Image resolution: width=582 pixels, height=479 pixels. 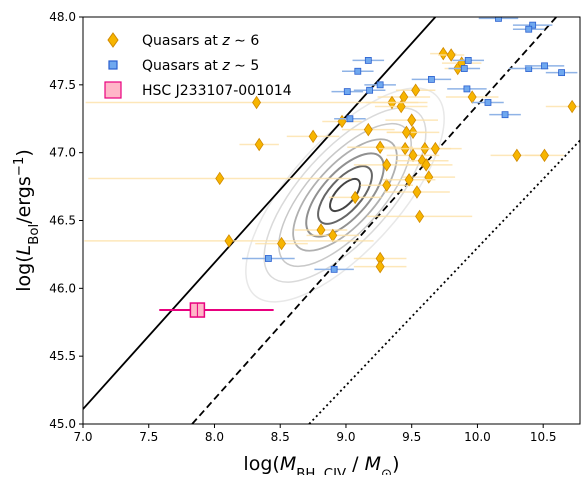 I want to click on label-part: ∼ 6, so click(x=245, y=41).